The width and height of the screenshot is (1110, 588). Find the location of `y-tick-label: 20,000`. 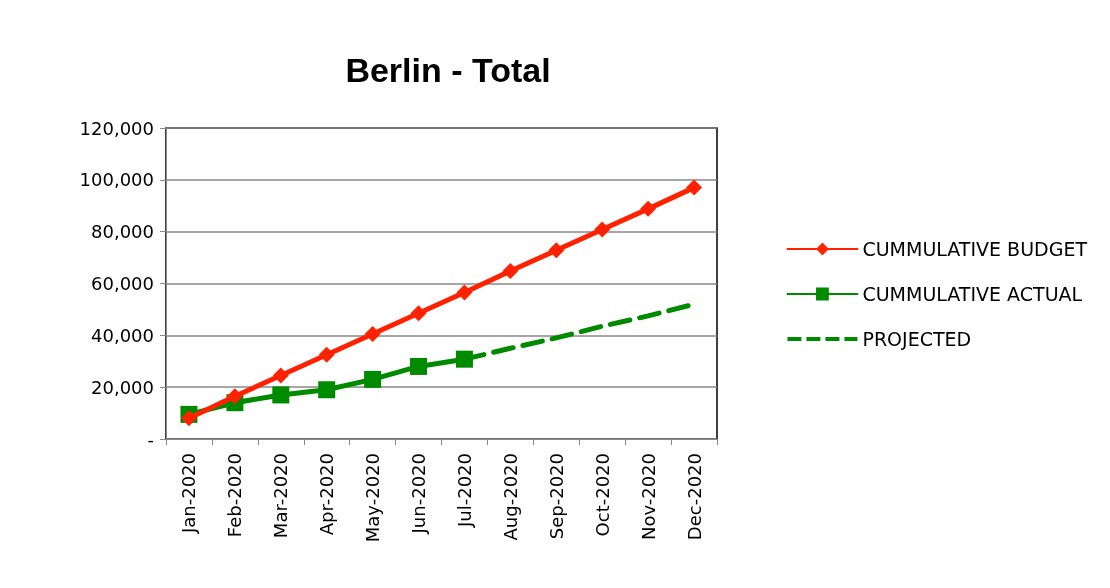

y-tick-label: 20,000 is located at coordinates (122, 387).